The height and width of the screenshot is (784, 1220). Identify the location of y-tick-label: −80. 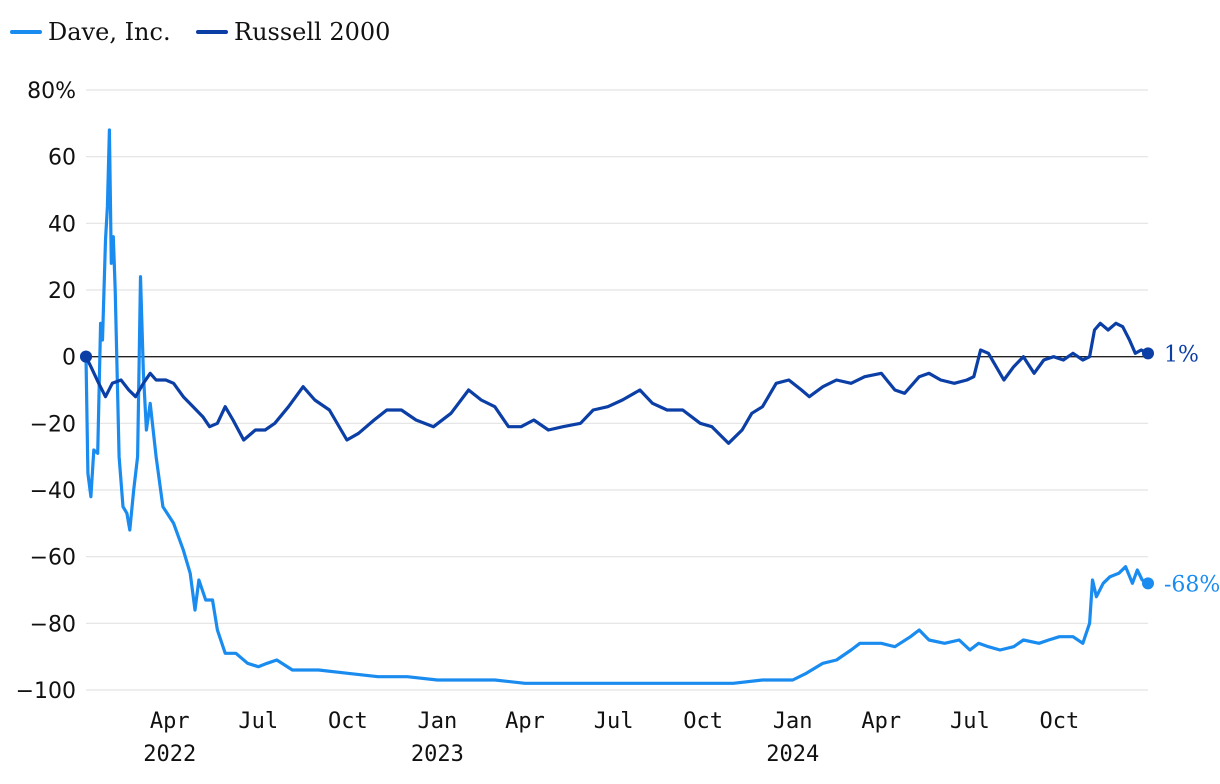
(53, 624).